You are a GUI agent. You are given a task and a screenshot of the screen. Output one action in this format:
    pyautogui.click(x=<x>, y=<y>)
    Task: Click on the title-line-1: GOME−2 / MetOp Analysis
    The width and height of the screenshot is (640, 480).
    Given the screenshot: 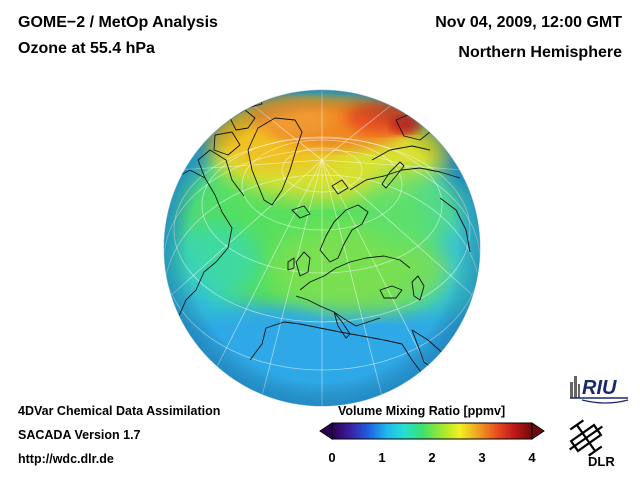 What is the action you would take?
    pyautogui.click(x=118, y=22)
    